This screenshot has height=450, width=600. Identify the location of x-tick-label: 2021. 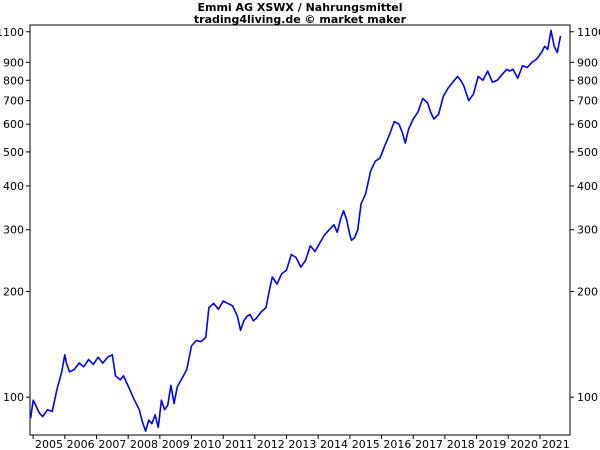
(556, 444).